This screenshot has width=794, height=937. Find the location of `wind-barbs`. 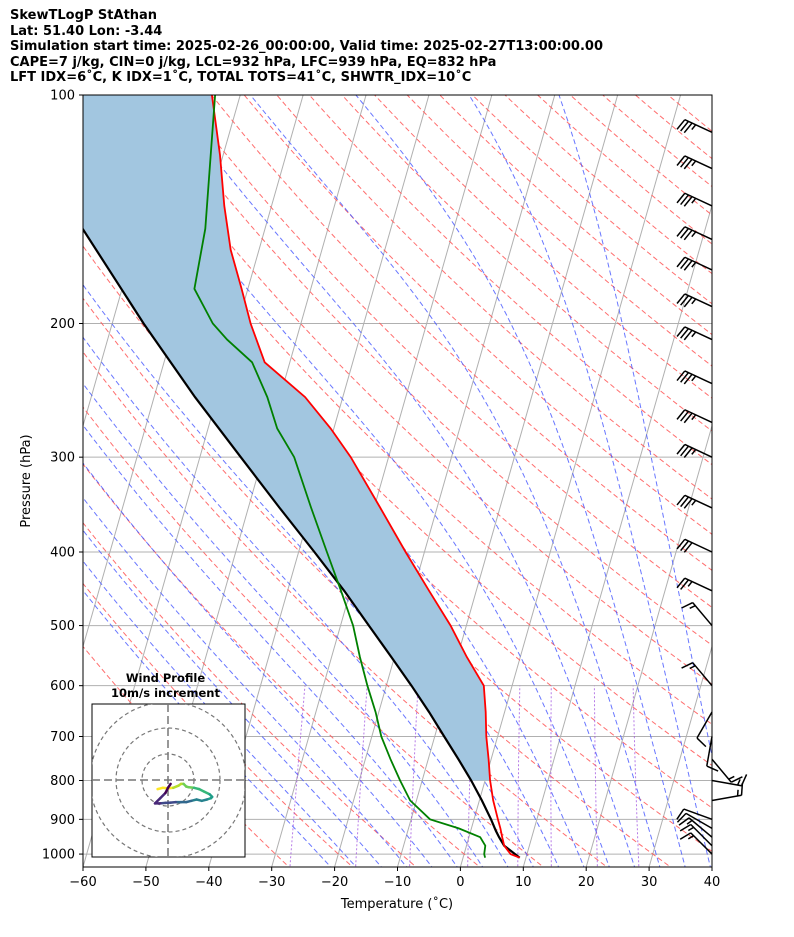

wind-barbs is located at coordinates (712, 487).